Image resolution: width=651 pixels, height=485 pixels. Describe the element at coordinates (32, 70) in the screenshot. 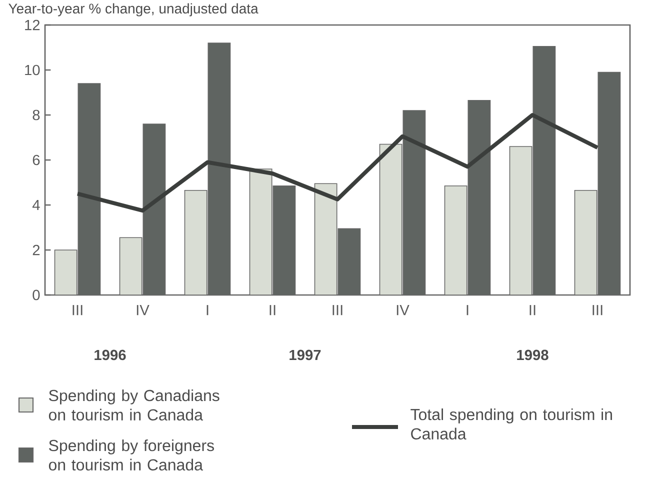

I see `y-tick-label: 10` at that location.